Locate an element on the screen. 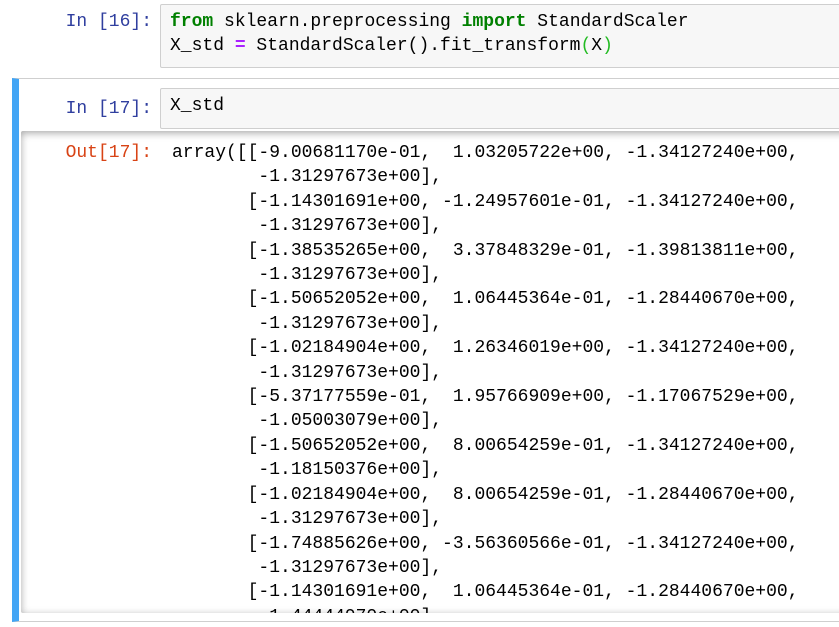 This screenshot has width=839, height=627. input-prompt: In [17]: is located at coordinates (108, 109).